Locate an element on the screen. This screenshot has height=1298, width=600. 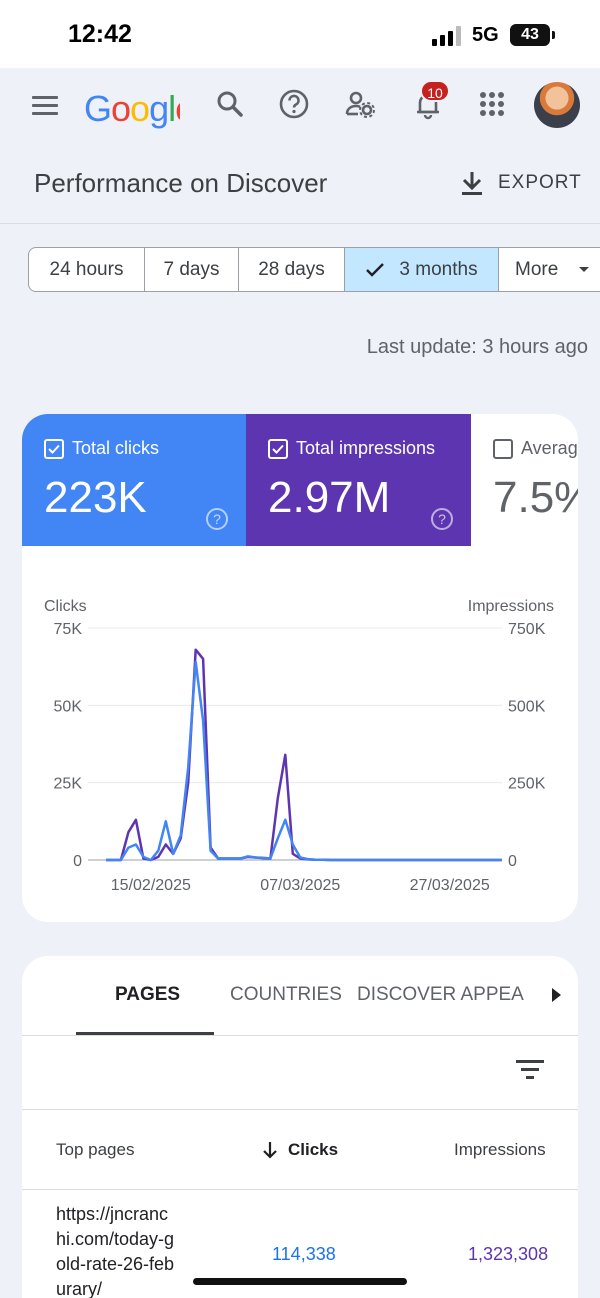
right-tick-label: 500K is located at coordinates (527, 706).